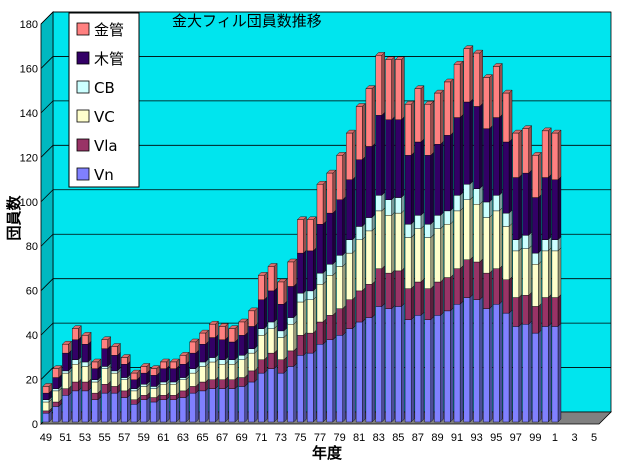 The image size is (624, 461). I want to click on legend-label: Vn, so click(104, 175).